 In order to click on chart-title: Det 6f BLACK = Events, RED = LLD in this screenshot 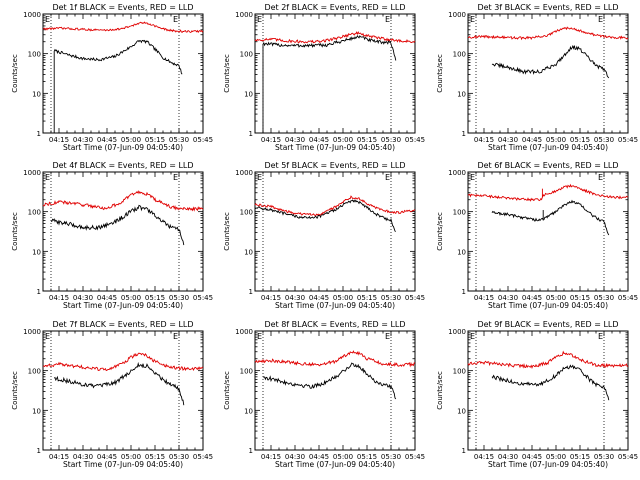, I will do `click(547, 165)`.